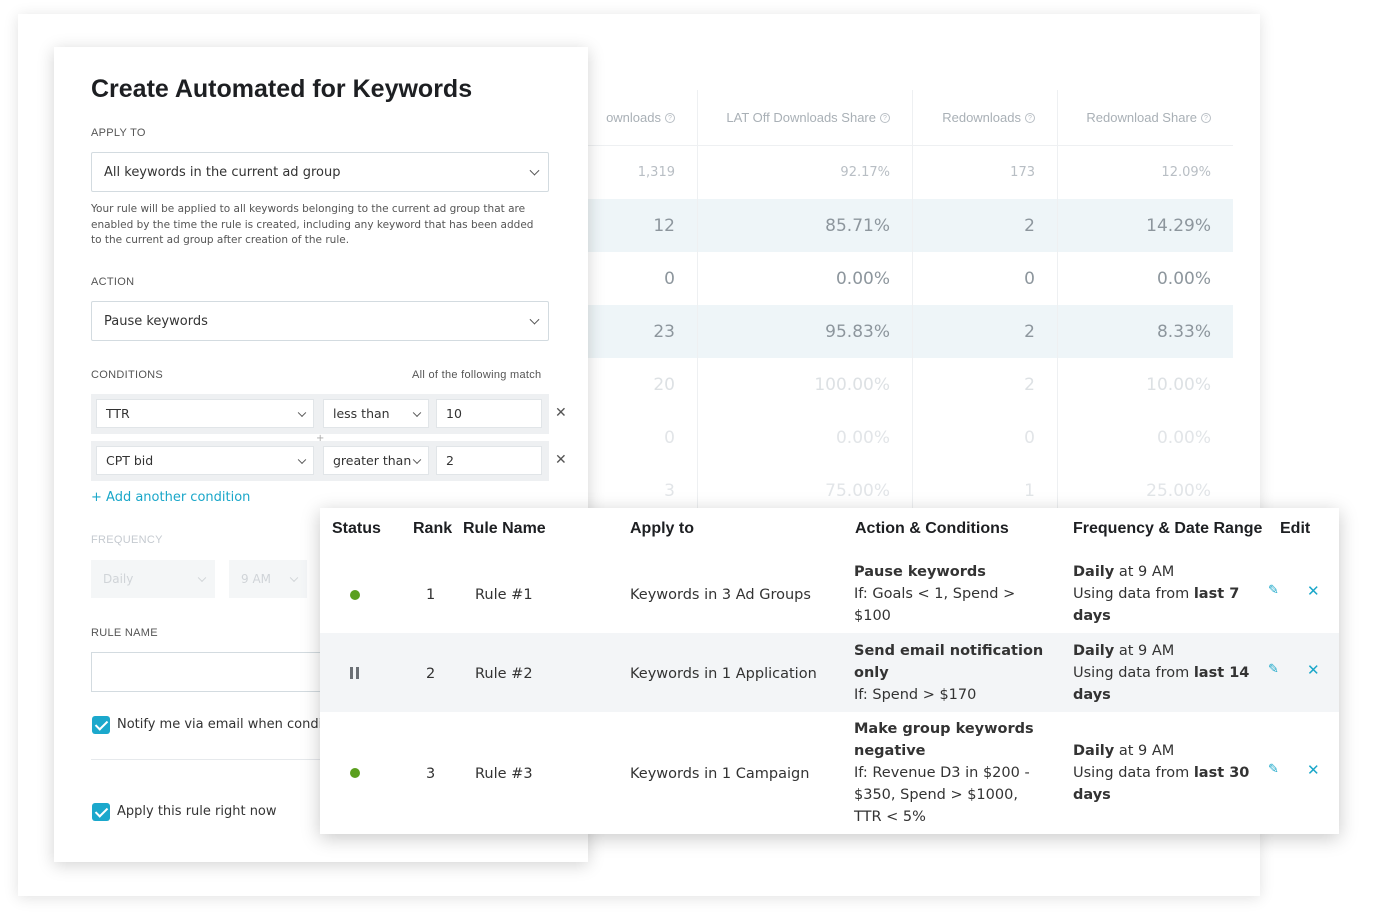 The image size is (1378, 923). Describe the element at coordinates (127, 540) in the screenshot. I see `frequency-label: FREQUENCY` at that location.